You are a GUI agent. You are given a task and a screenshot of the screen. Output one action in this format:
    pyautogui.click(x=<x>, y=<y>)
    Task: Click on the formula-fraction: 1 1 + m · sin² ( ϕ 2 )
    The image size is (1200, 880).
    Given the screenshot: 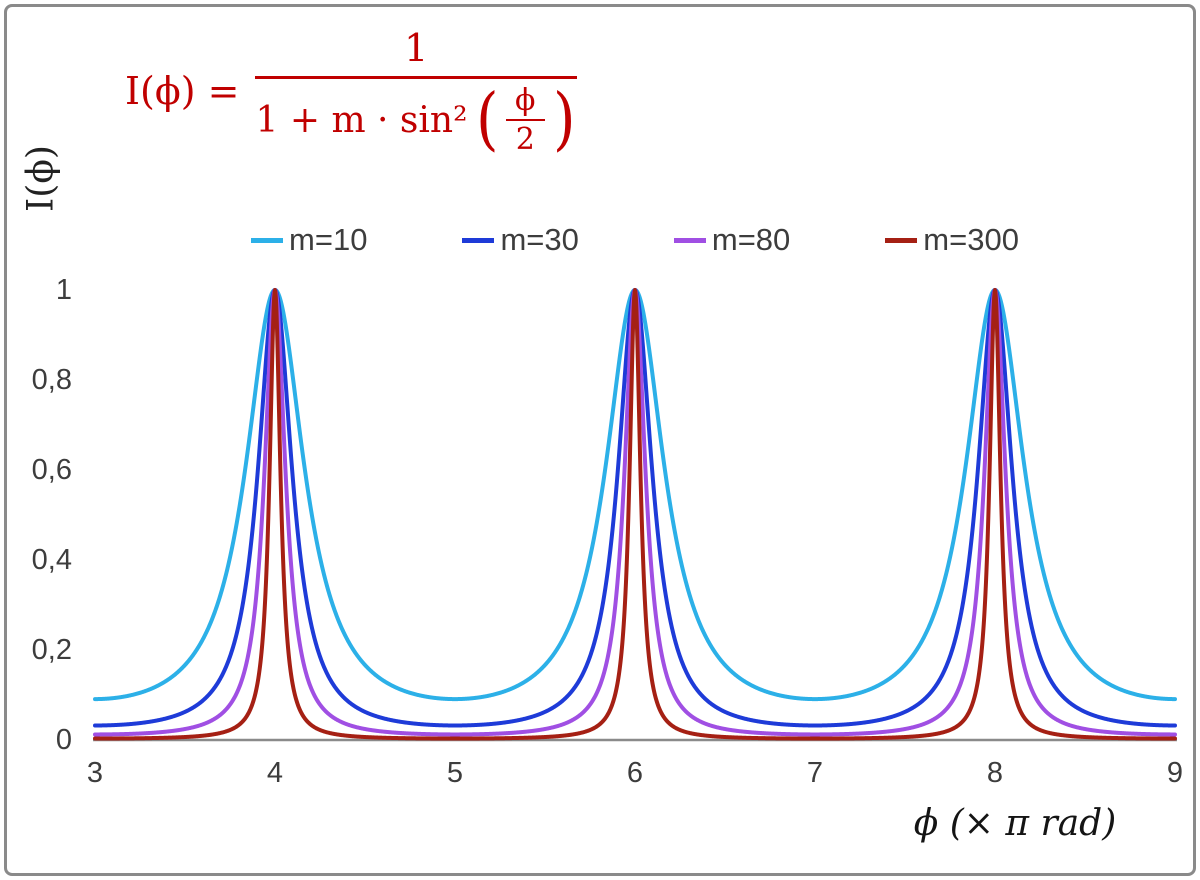 What is the action you would take?
    pyautogui.click(x=416, y=91)
    